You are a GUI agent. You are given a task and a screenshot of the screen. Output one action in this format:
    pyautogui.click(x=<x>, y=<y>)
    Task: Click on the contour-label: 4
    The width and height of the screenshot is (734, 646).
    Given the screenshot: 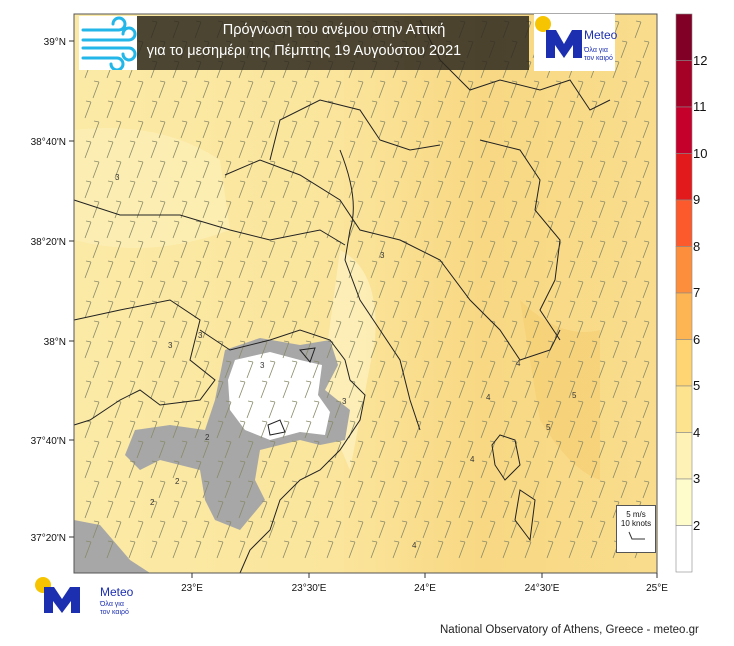 What is the action you would take?
    pyautogui.click(x=518, y=363)
    